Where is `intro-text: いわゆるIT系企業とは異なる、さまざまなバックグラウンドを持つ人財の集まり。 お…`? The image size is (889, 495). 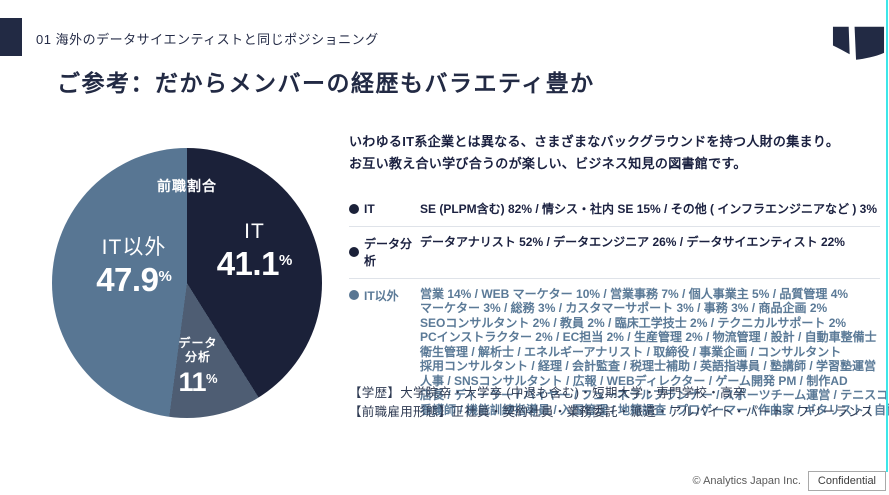
intro-text: いわゆるIT系企業とは異なる、さまざまなバックグラウンドを持つ人財の集まり。 お… is located at coordinates (594, 153).